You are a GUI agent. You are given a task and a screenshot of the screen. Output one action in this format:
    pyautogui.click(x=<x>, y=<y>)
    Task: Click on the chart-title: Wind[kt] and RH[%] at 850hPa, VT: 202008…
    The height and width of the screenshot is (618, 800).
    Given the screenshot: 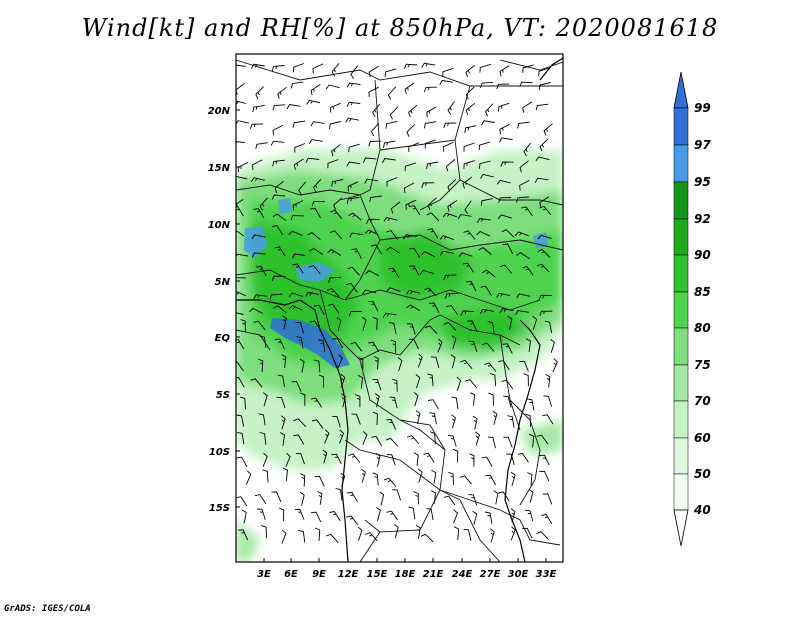 What is the action you would take?
    pyautogui.click(x=400, y=28)
    